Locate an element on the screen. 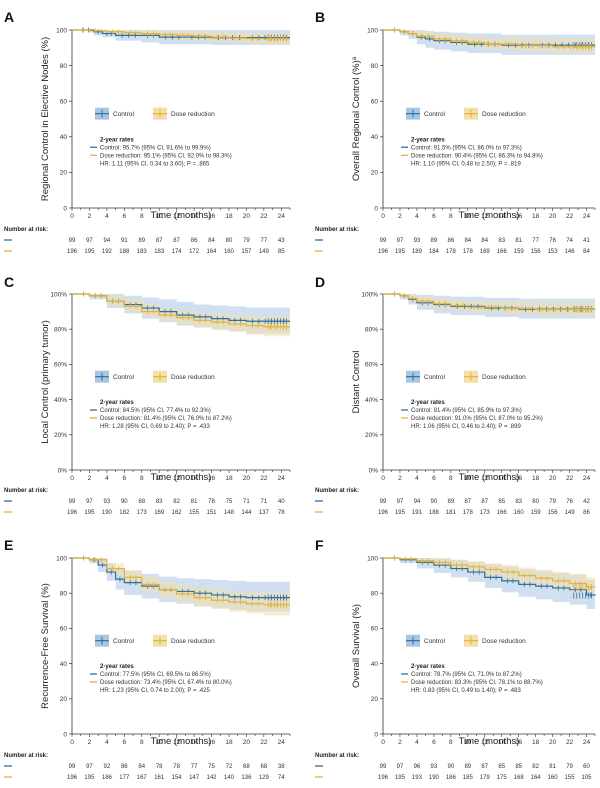 The width and height of the screenshot is (600, 788). y-tick-label: 0 is located at coordinates (65, 734).